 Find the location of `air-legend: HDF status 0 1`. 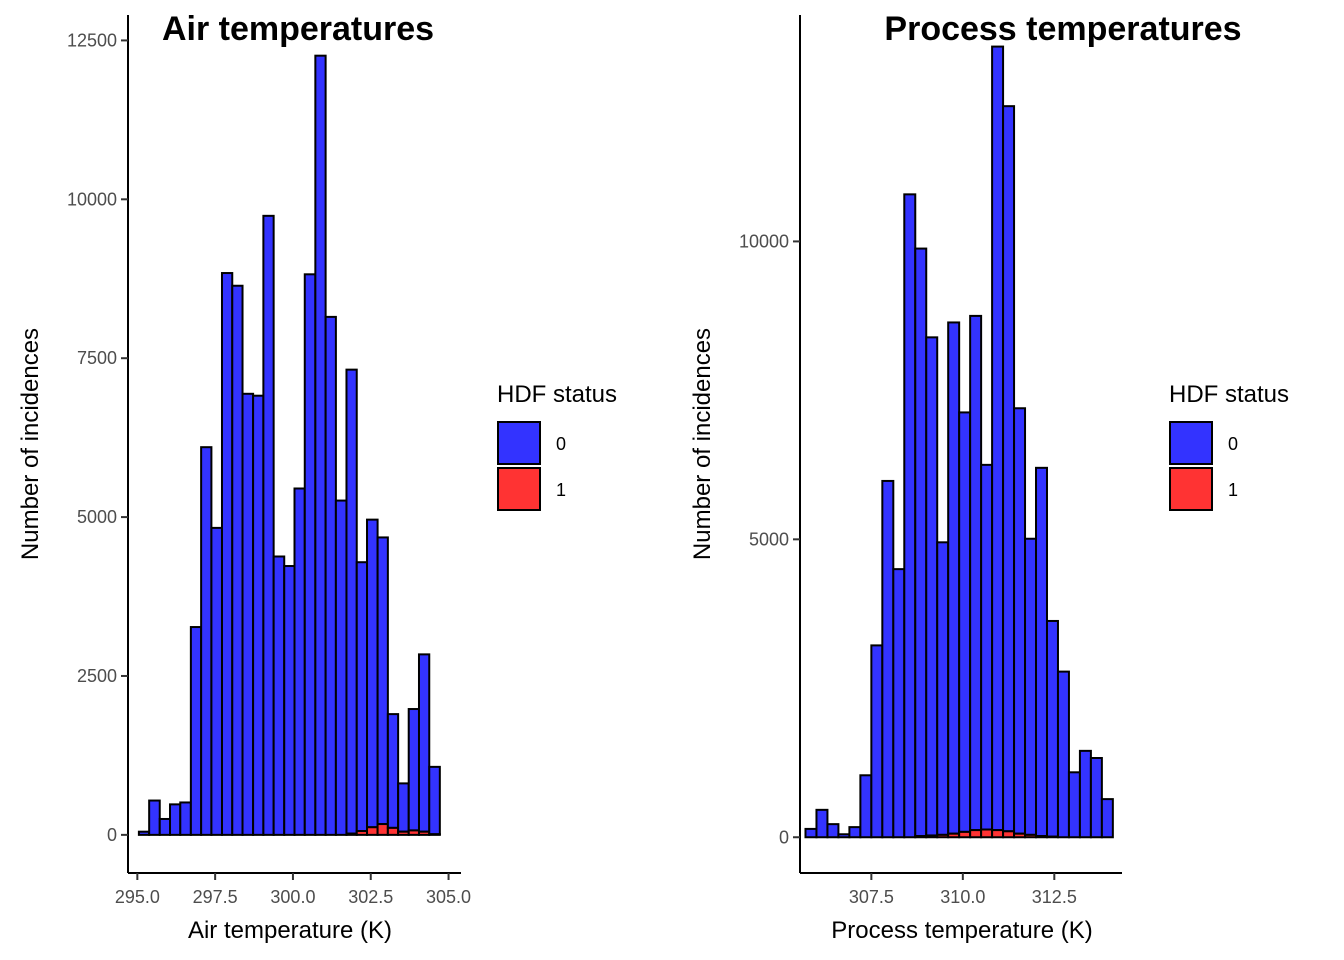

air-legend: HDF status 0 1 is located at coordinates (557, 446).